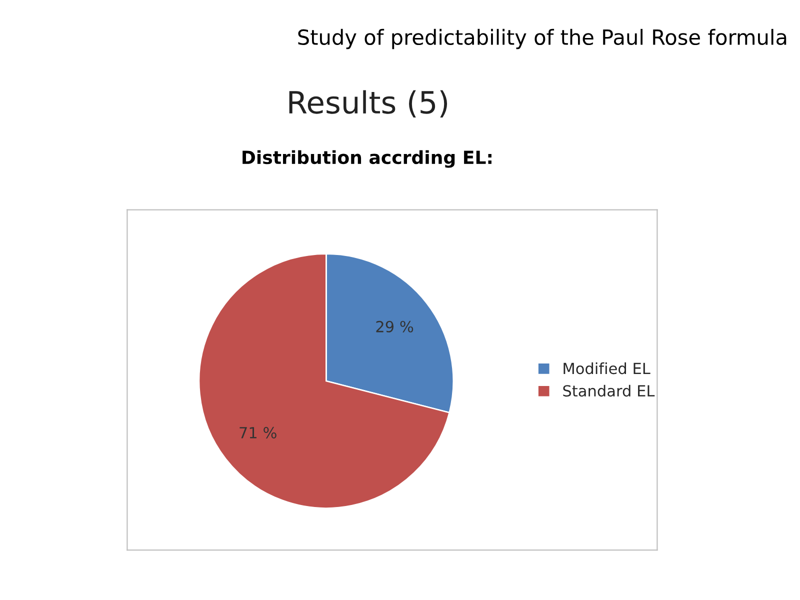 Image resolution: width=800 pixels, height=600 pixels. I want to click on pie-slice, so click(324, 381).